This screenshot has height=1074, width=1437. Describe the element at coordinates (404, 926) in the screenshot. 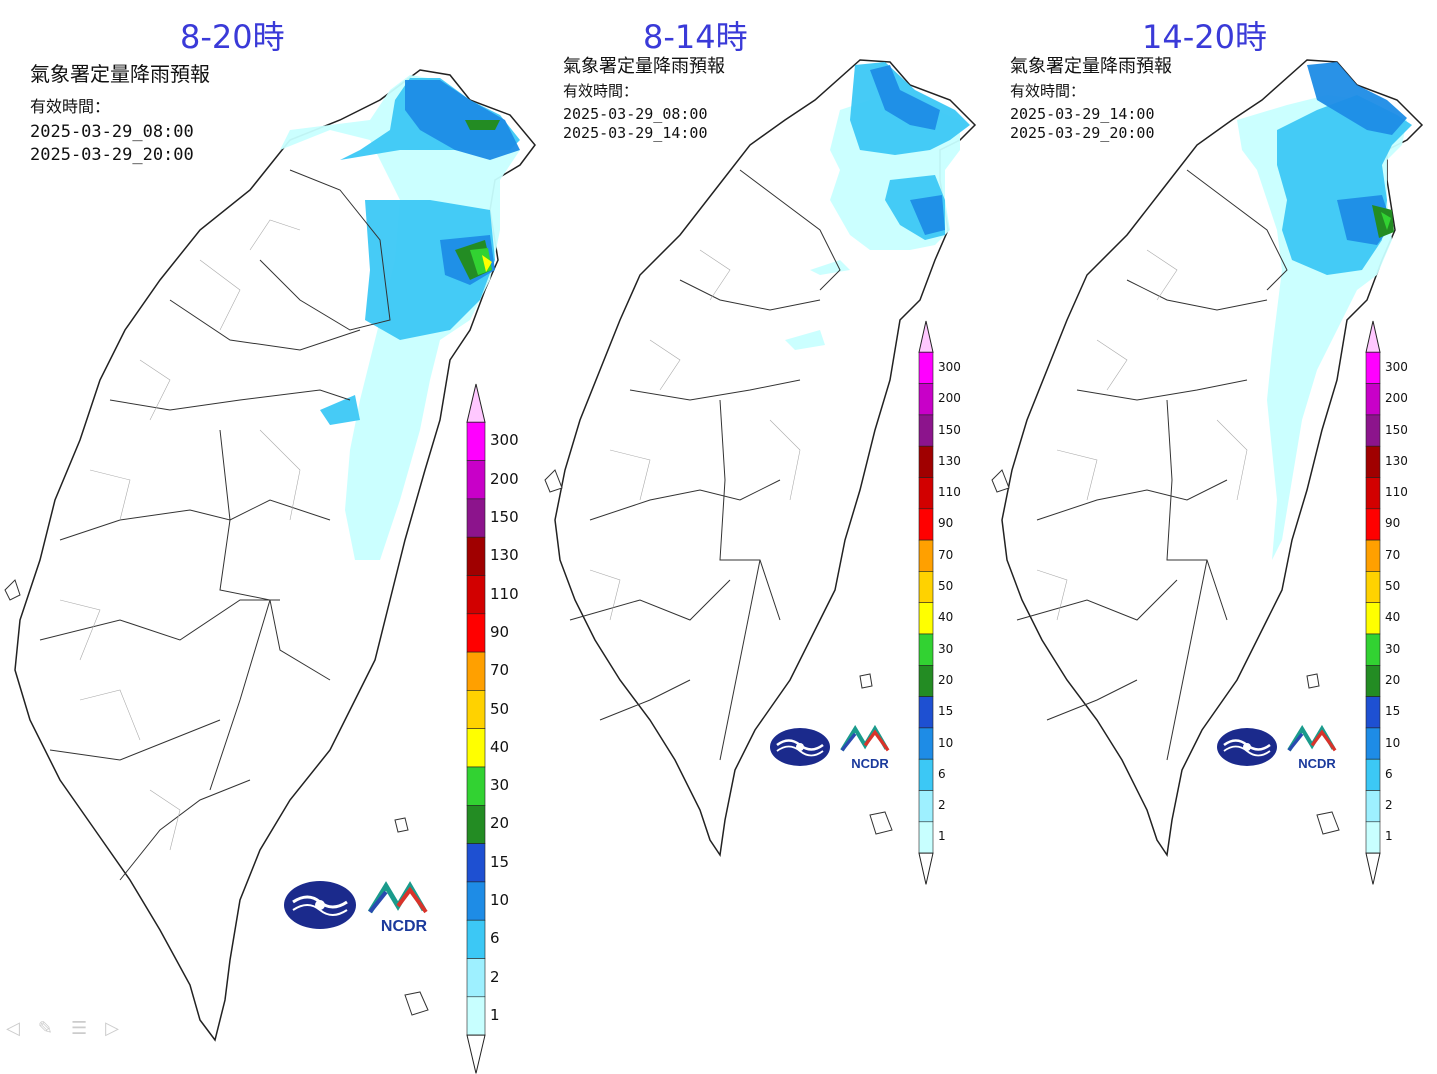

I see `ncdr-text: NCDR` at that location.